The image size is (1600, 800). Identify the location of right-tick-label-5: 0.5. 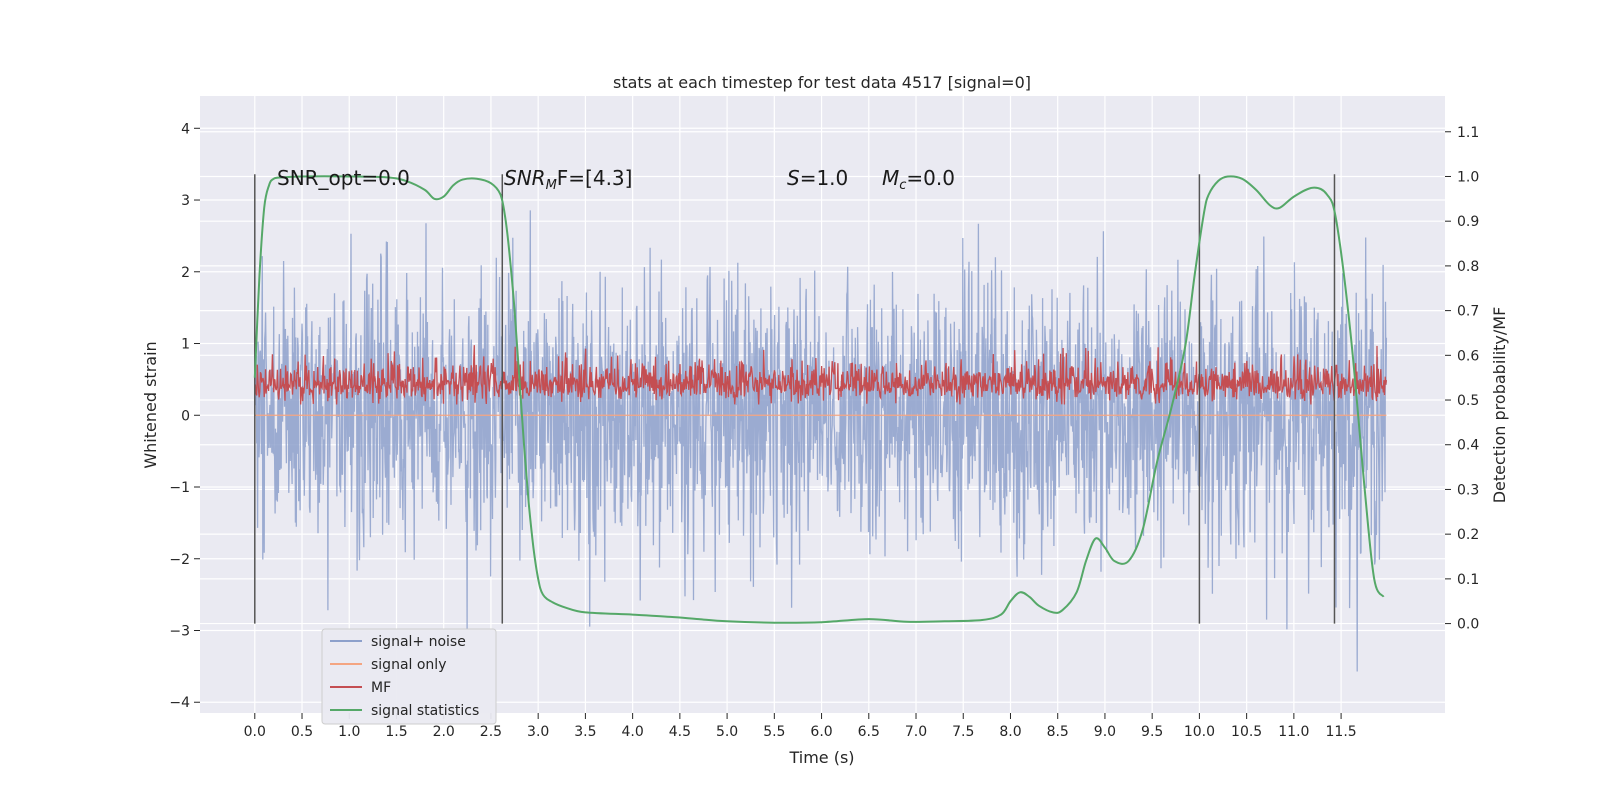
(1468, 401).